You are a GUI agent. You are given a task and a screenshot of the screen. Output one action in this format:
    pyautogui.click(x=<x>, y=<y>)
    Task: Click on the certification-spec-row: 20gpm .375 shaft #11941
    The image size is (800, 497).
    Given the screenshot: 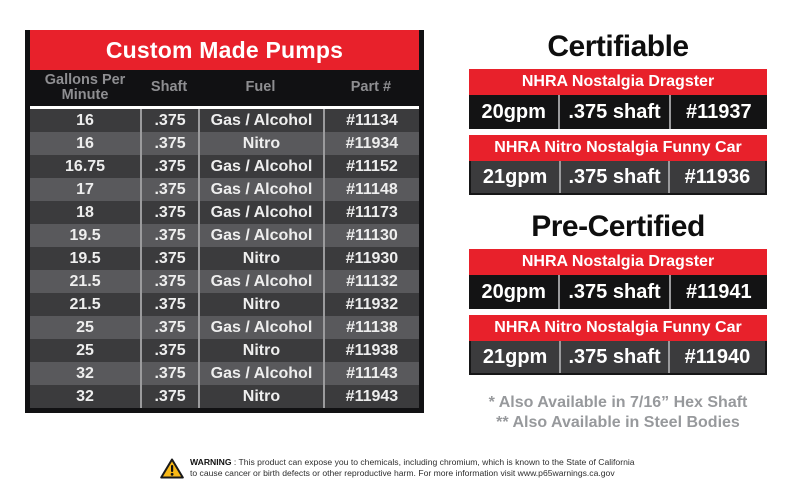 What is the action you would take?
    pyautogui.click(x=618, y=292)
    